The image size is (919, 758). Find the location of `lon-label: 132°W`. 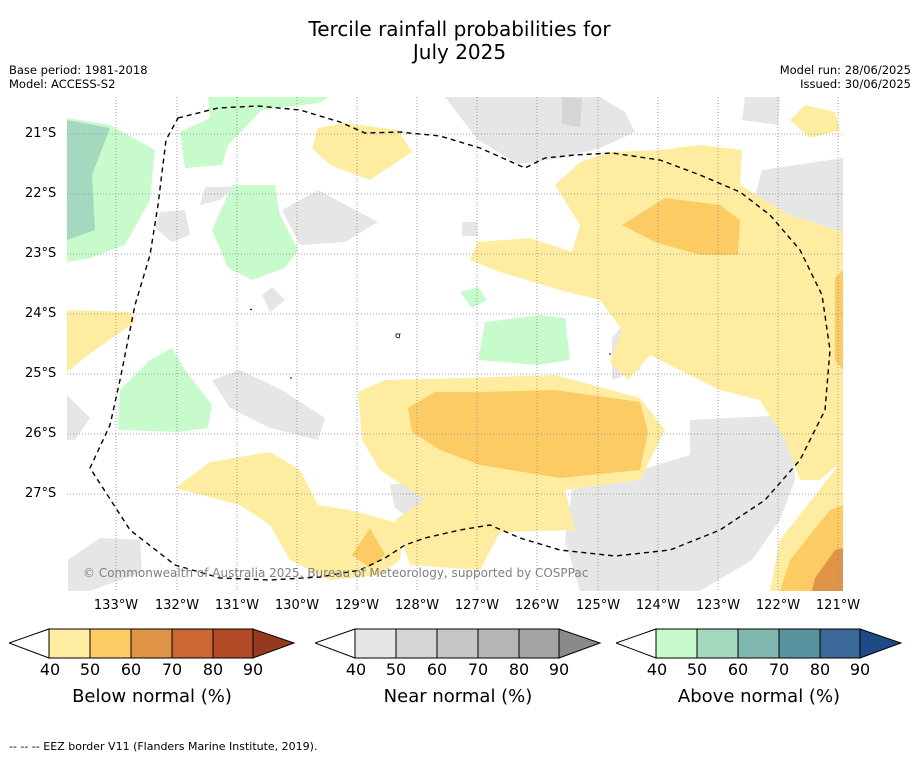

lon-label: 132°W is located at coordinates (177, 605).